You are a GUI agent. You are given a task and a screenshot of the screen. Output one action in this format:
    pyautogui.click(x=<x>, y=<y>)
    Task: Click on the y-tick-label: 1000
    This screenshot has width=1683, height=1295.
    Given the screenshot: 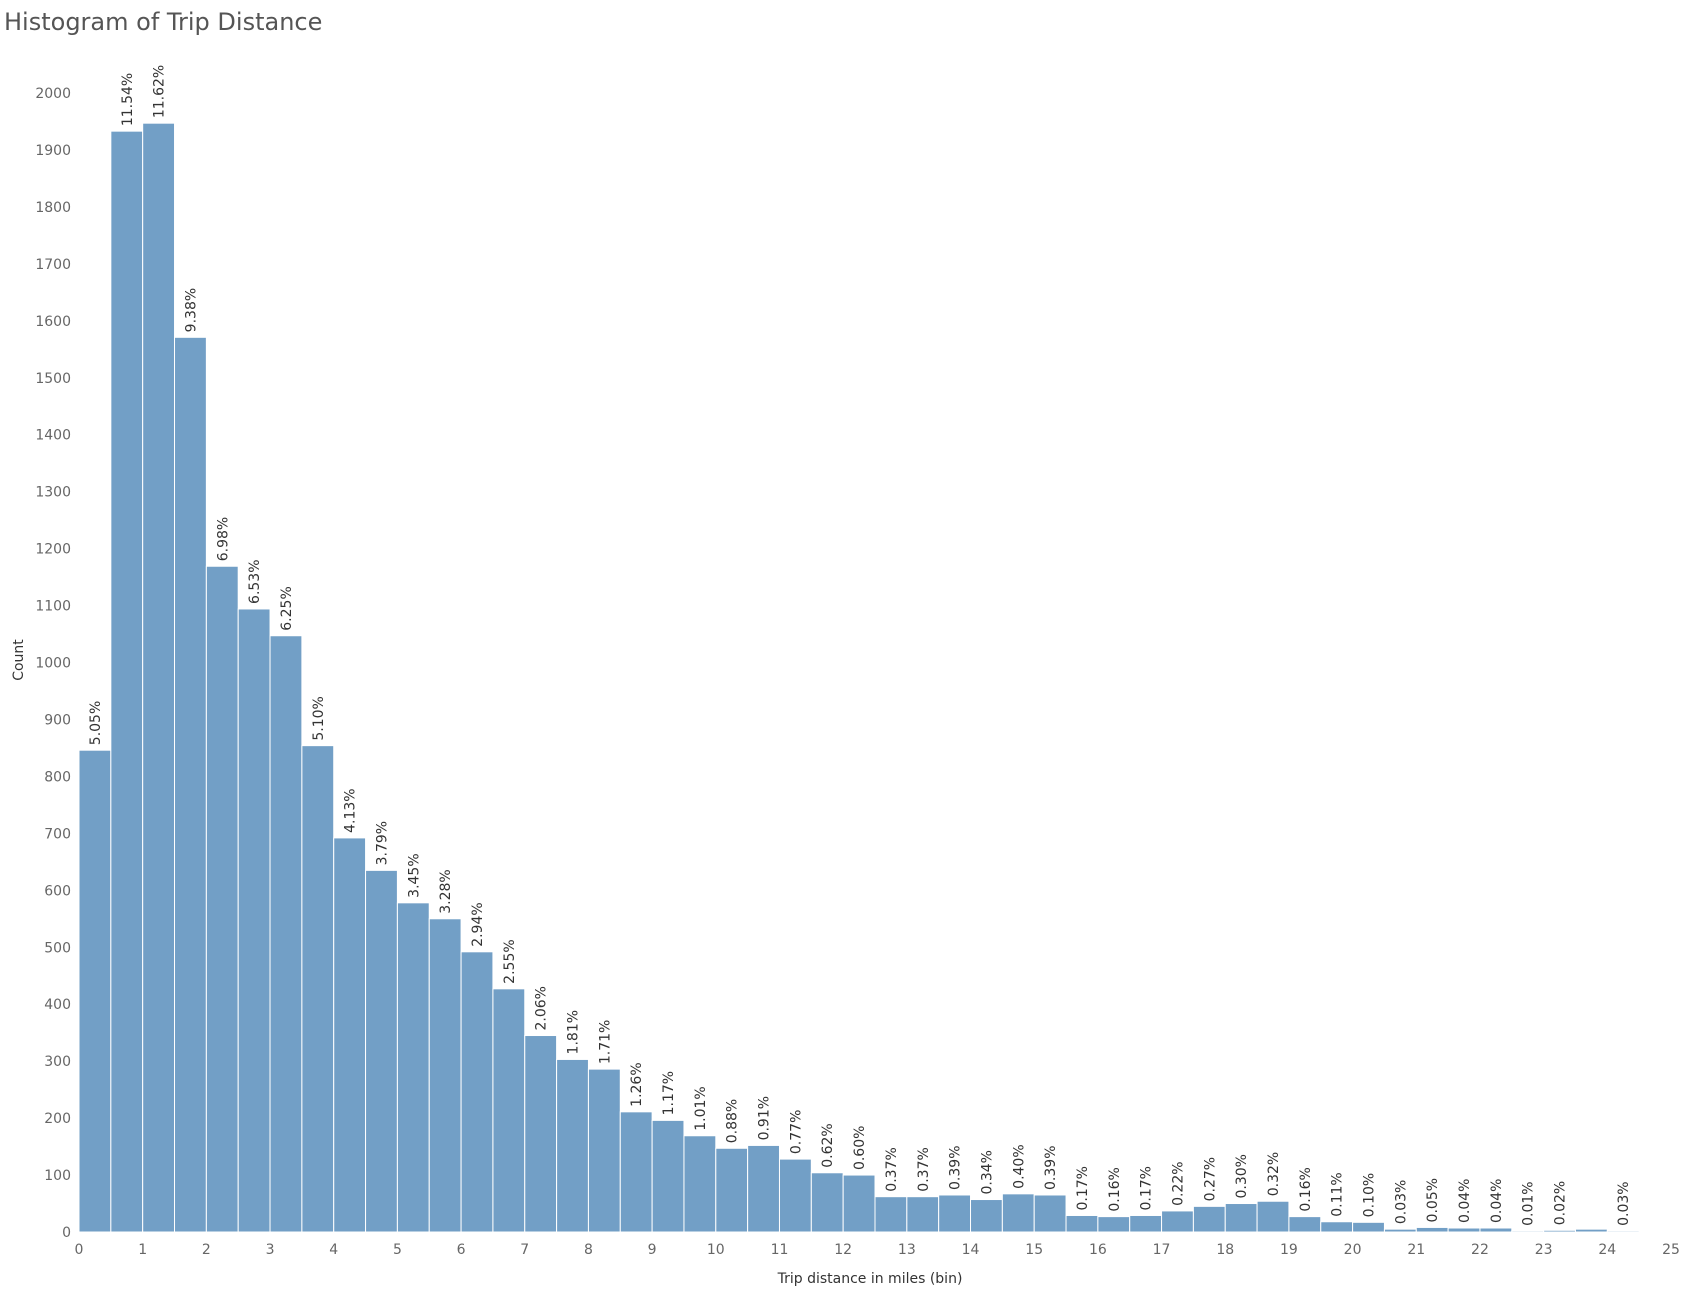 What is the action you would take?
    pyautogui.click(x=53, y=664)
    